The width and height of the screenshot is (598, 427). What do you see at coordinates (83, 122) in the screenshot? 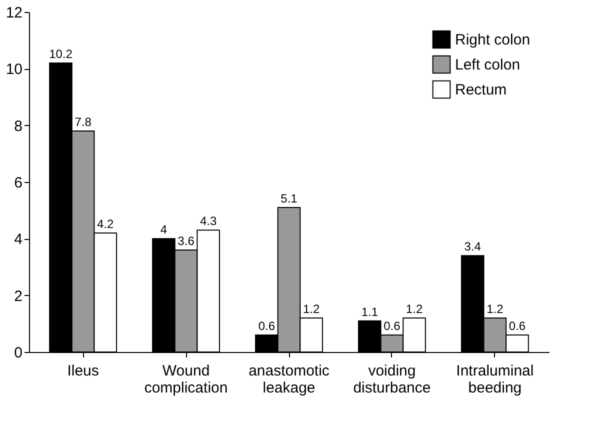
I see `data-label: 7.8` at bounding box center [83, 122].